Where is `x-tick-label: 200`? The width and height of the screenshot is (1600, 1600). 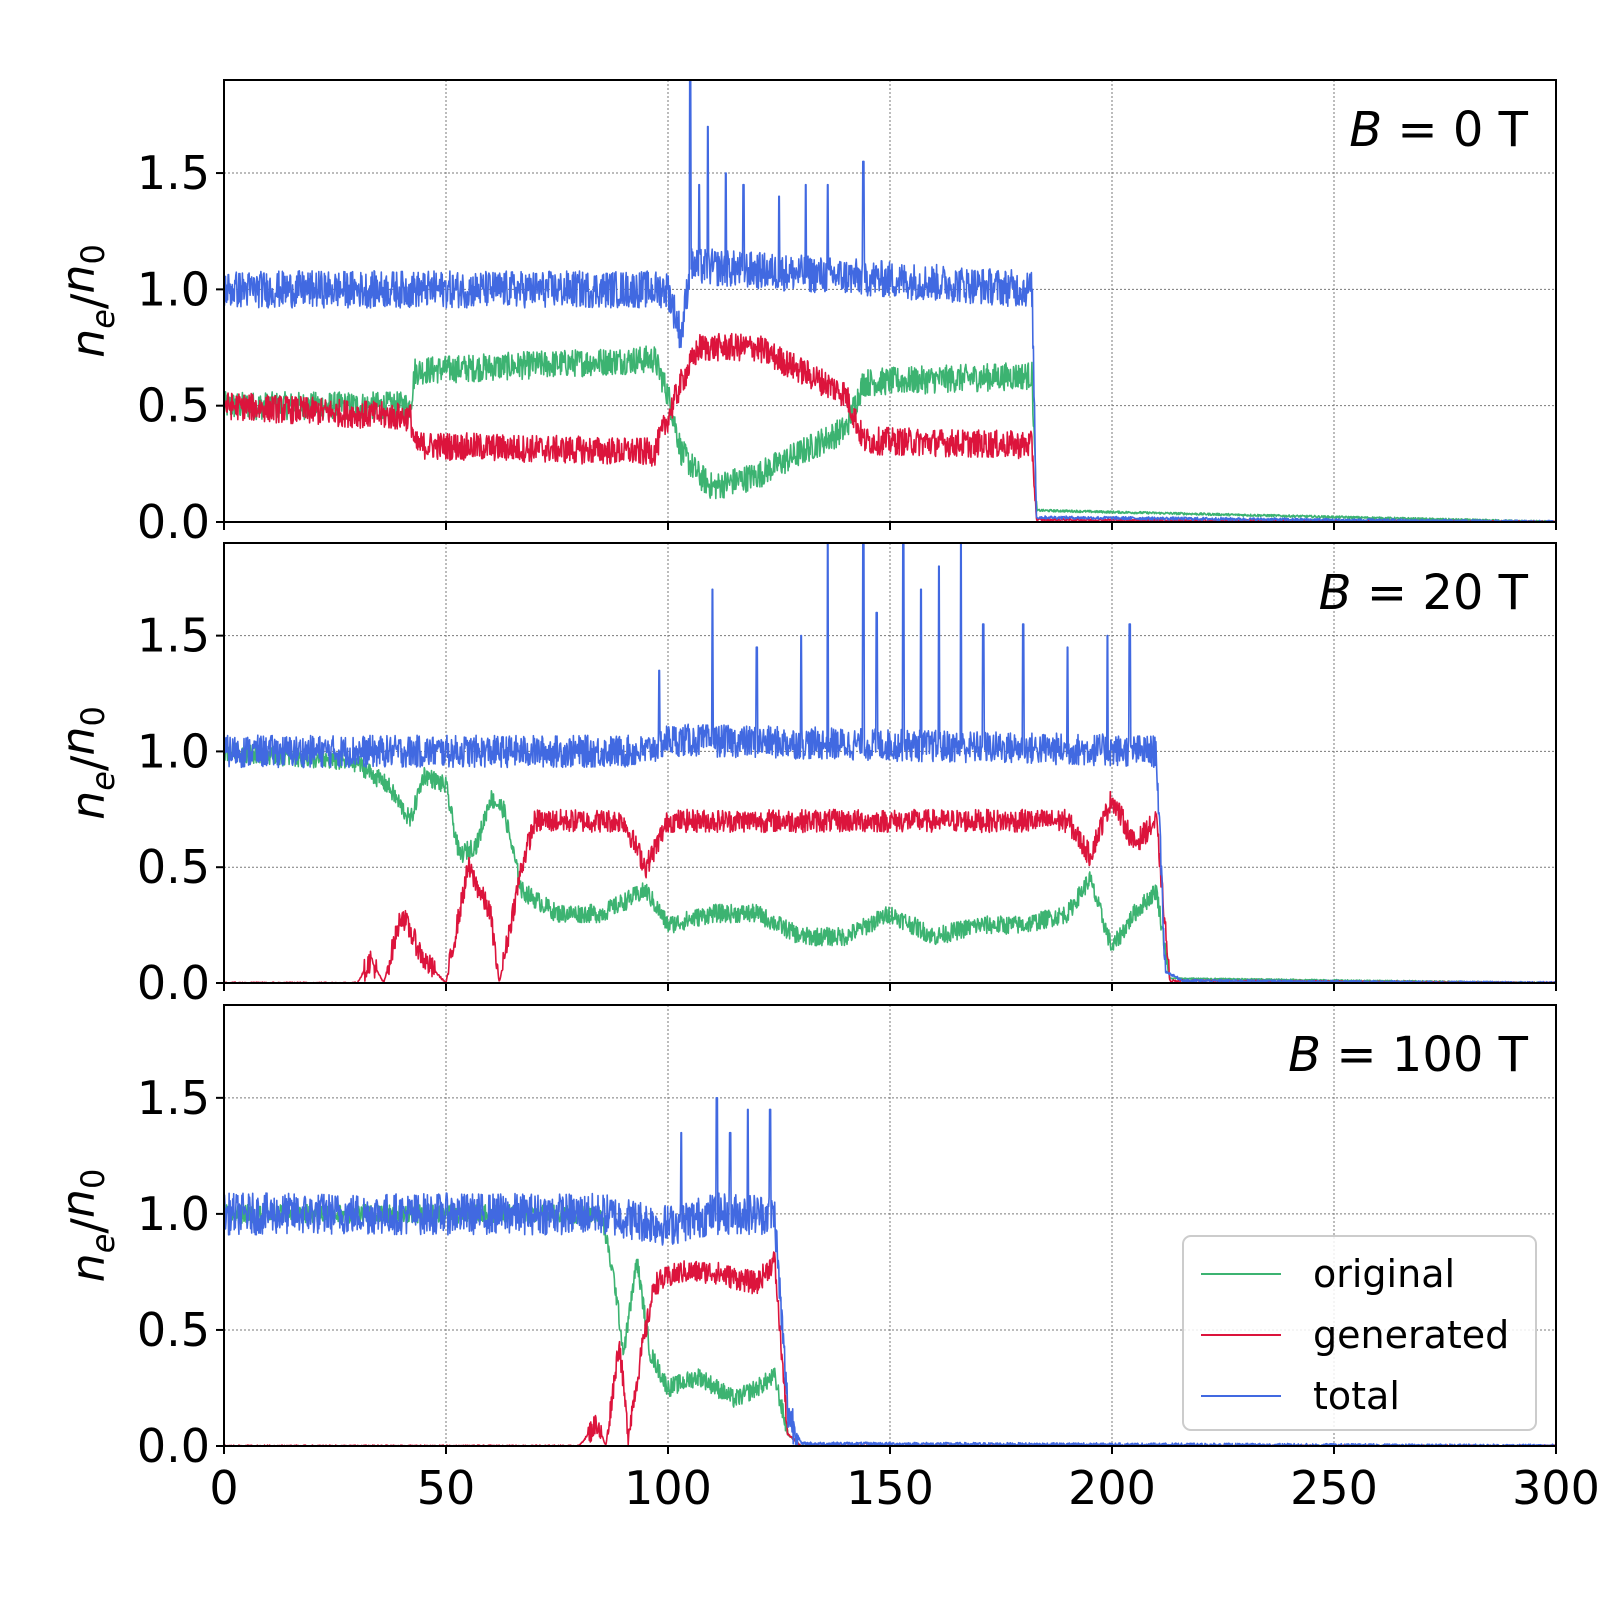
x-tick-label: 200 is located at coordinates (1112, 1488).